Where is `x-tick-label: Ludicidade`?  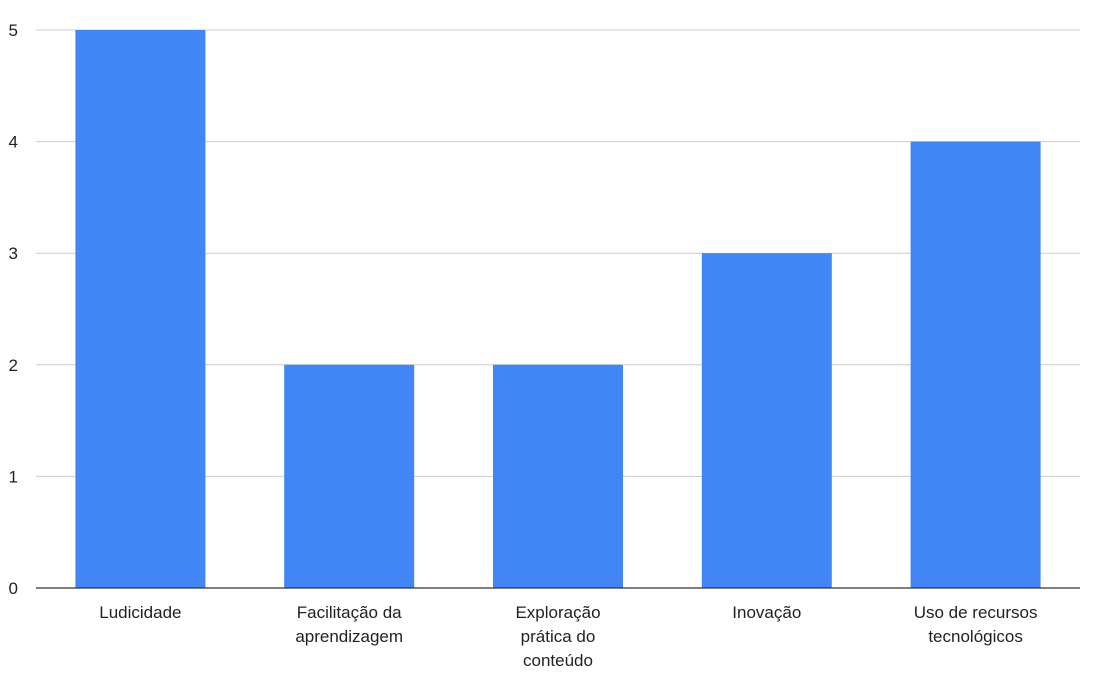 x-tick-label: Ludicidade is located at coordinates (140, 612).